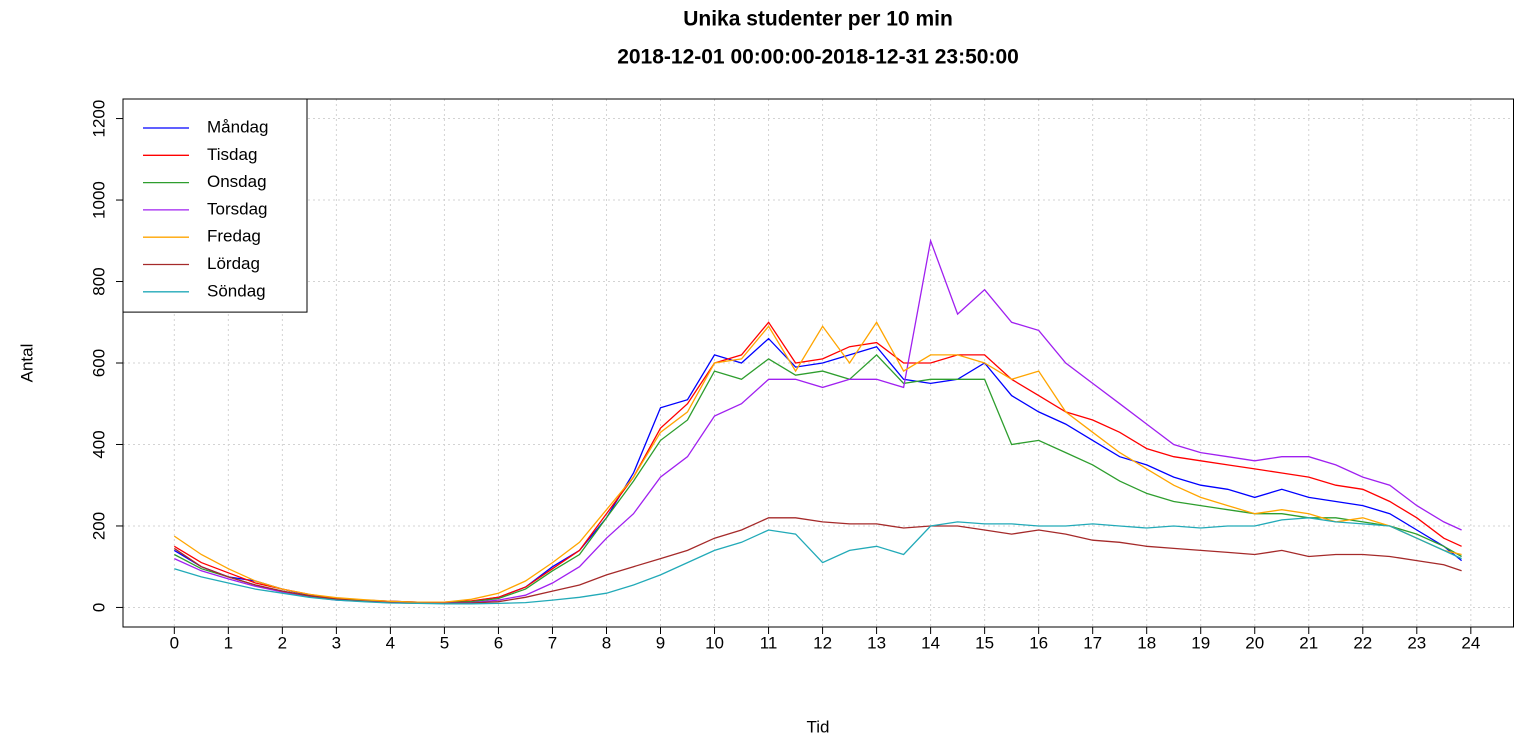  Describe the element at coordinates (282, 642) in the screenshot. I see `x-tick-label: 2` at that location.